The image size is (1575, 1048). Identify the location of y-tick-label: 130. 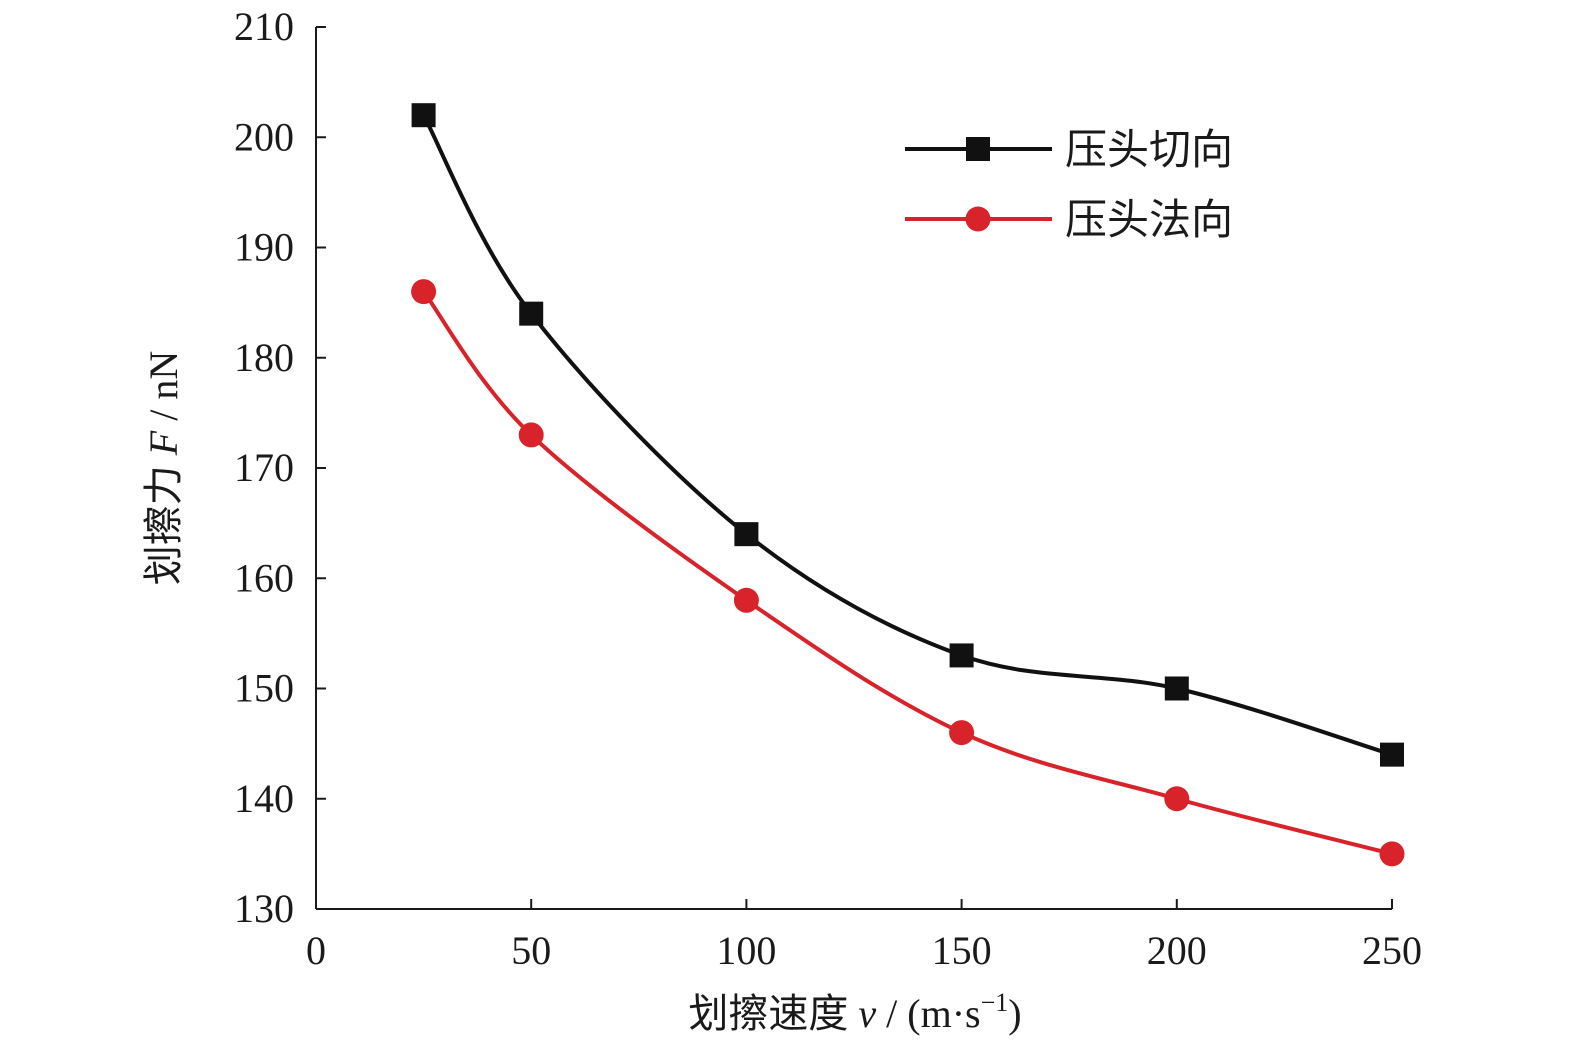
(264, 908).